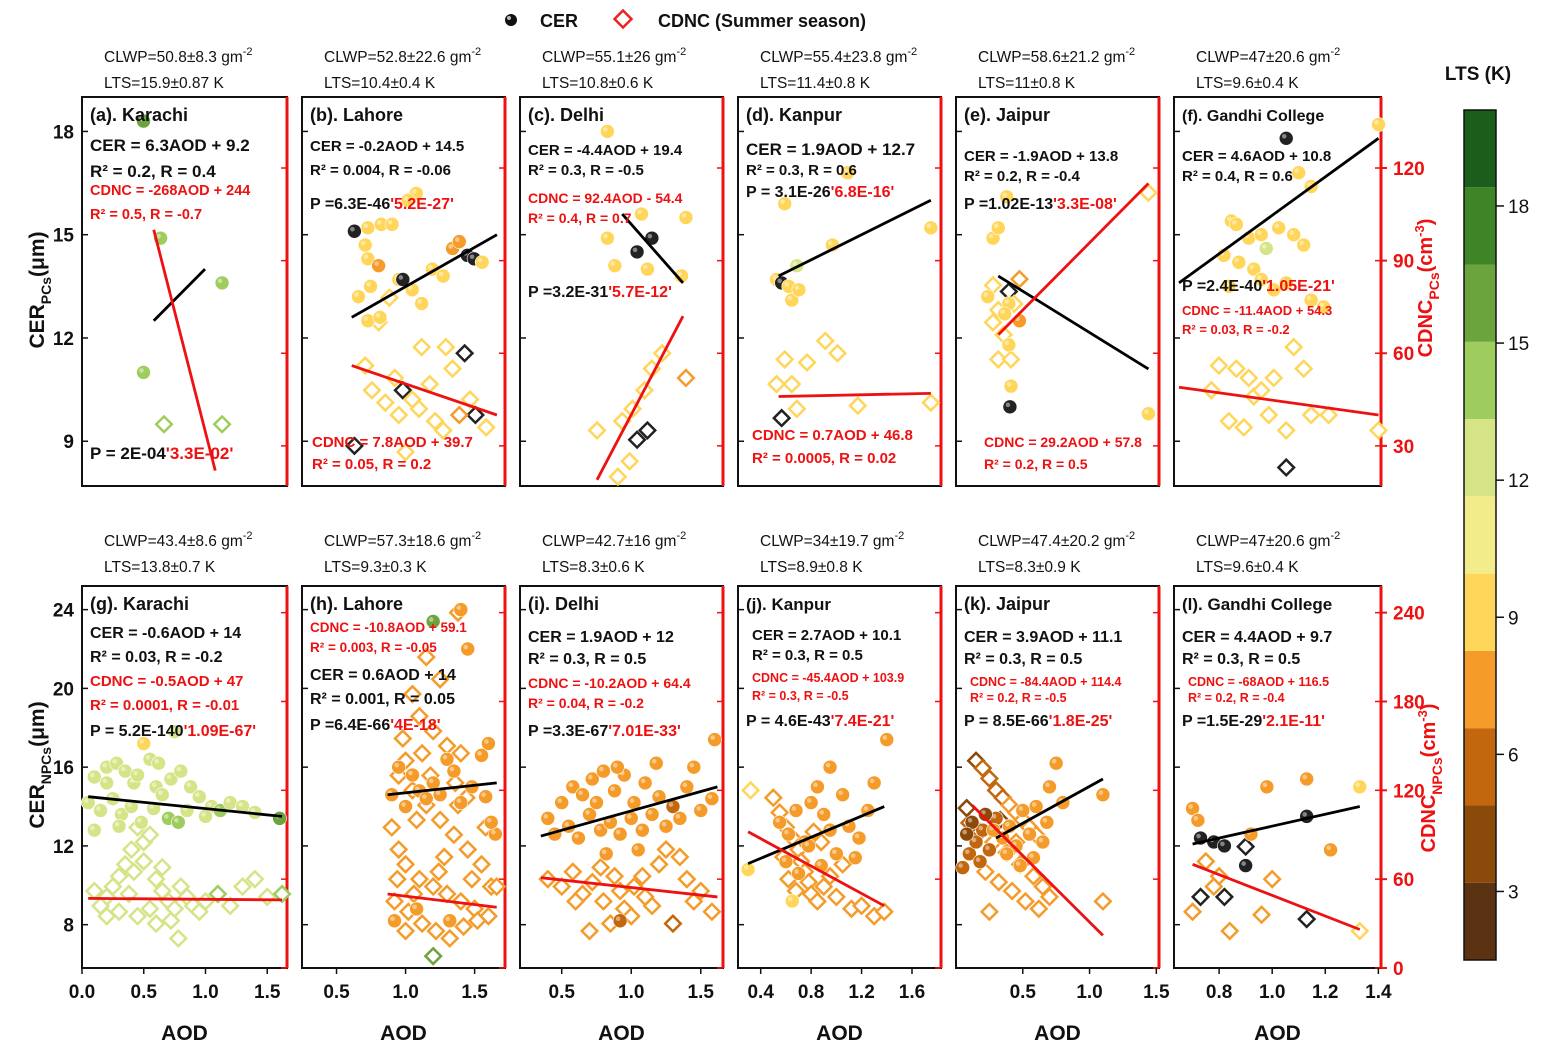 This screenshot has width=1543, height=1051. What do you see at coordinates (811, 567) in the screenshot?
I see `lts-label: LTS=8.9±0.8 K` at bounding box center [811, 567].